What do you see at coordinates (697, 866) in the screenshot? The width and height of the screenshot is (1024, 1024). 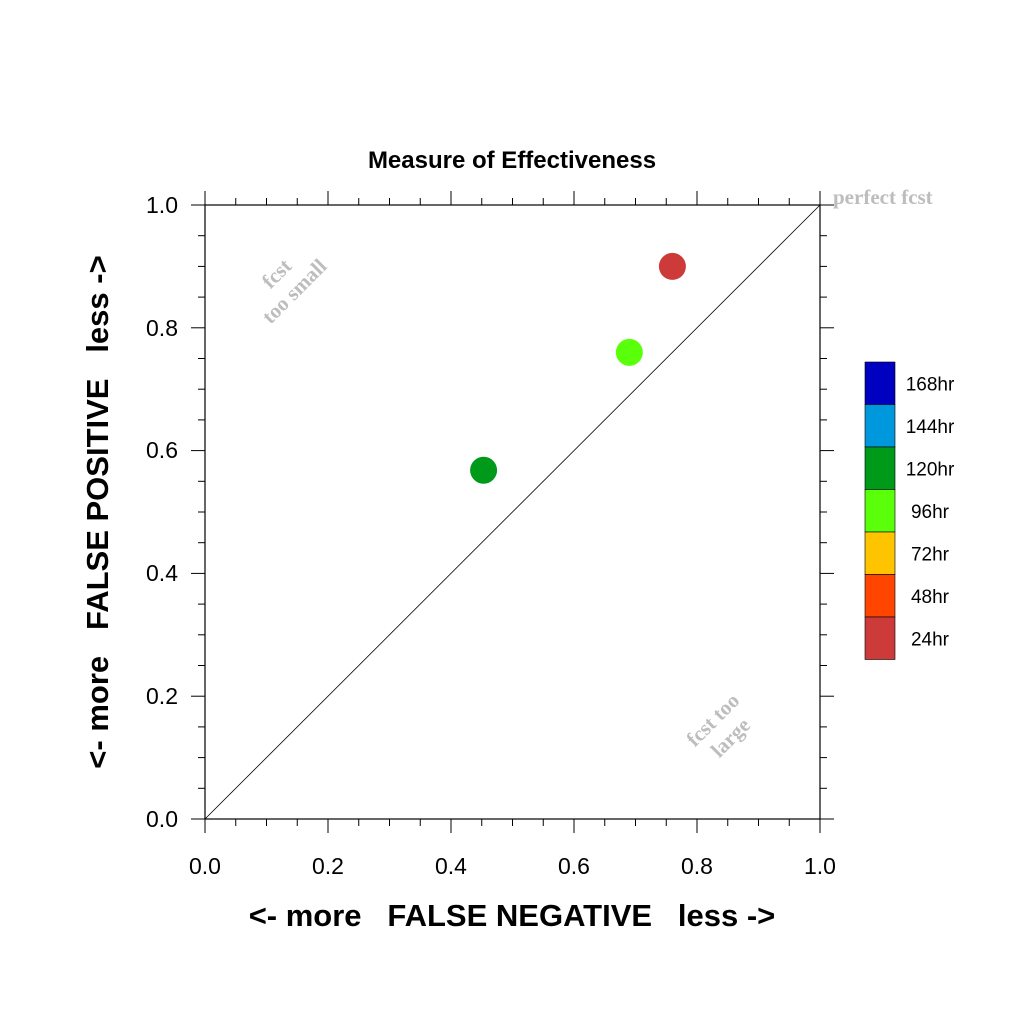 I see `x-tick-label: 0.8` at bounding box center [697, 866].